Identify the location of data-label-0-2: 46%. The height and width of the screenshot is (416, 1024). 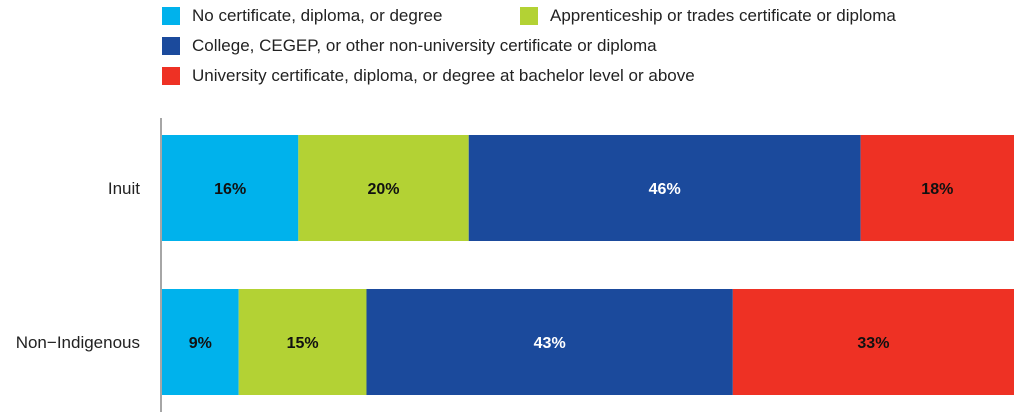
(665, 189).